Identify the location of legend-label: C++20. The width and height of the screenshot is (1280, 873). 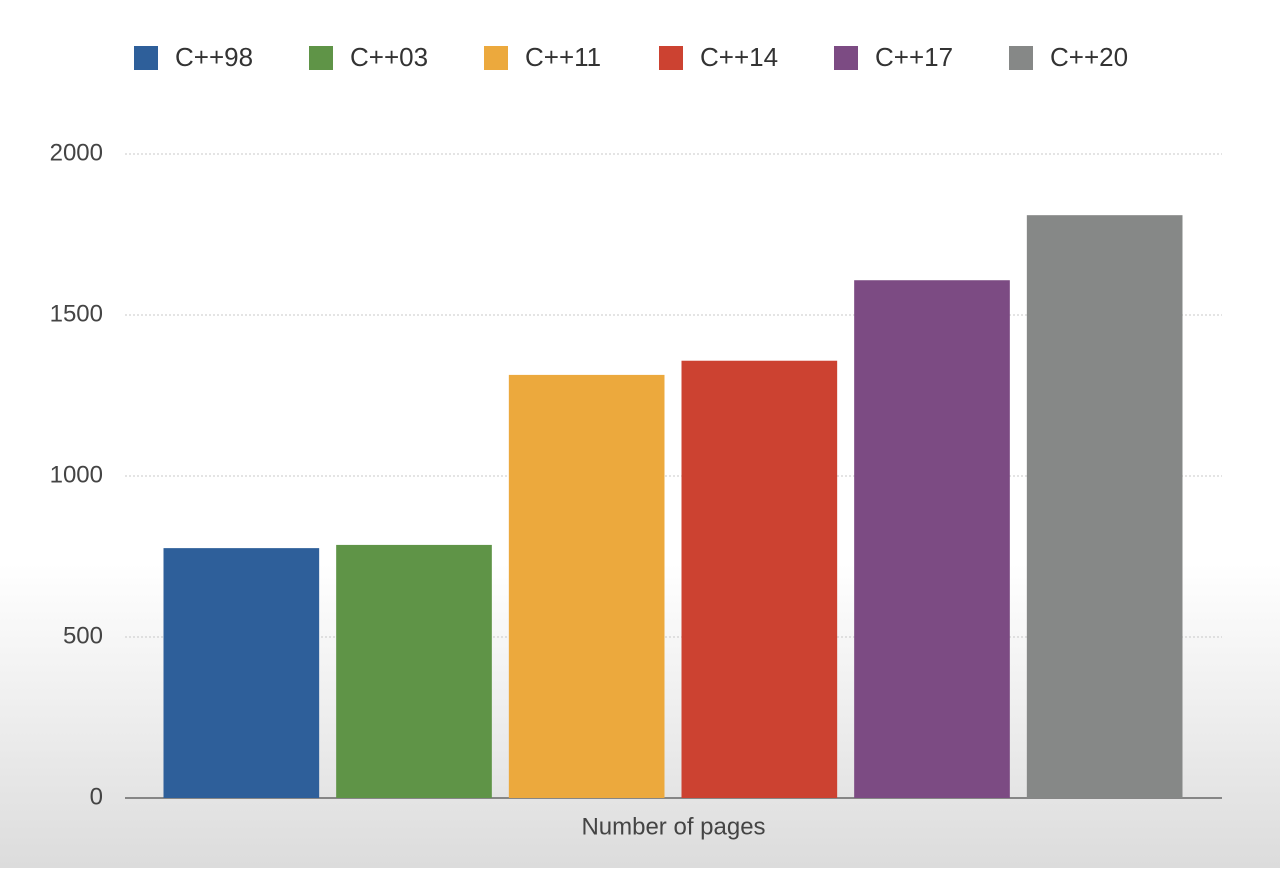
(1089, 57).